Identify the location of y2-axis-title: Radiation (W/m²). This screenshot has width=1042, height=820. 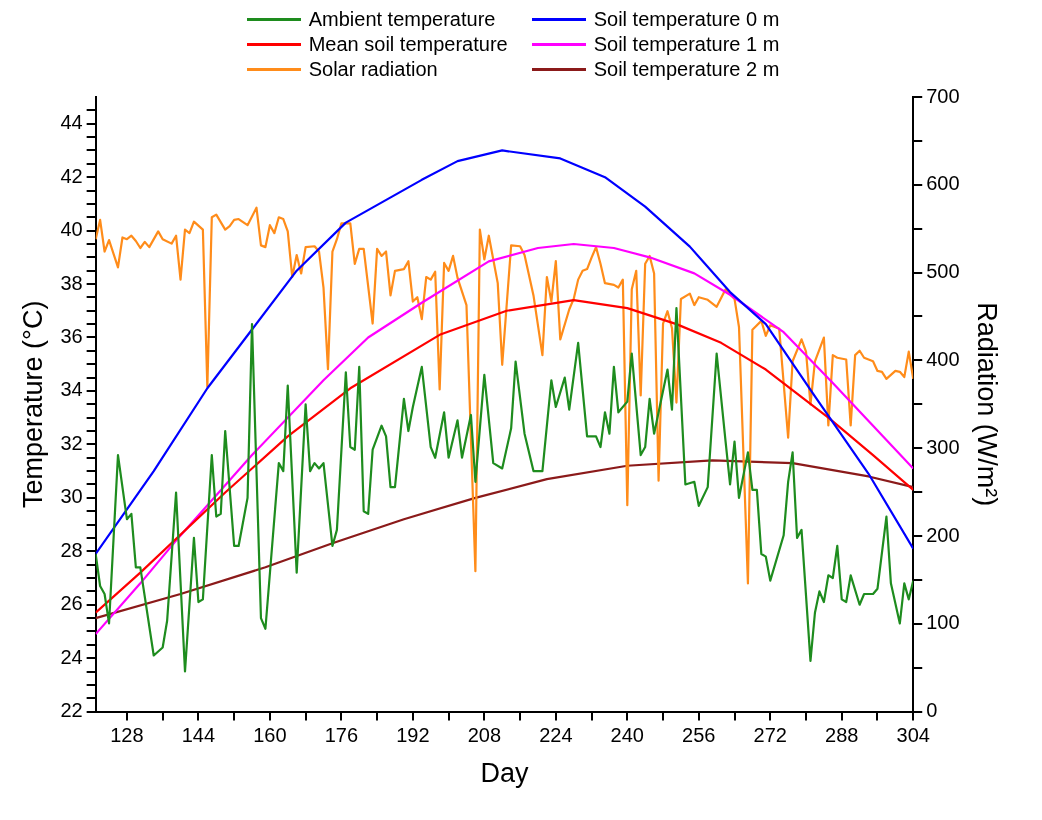
(987, 404).